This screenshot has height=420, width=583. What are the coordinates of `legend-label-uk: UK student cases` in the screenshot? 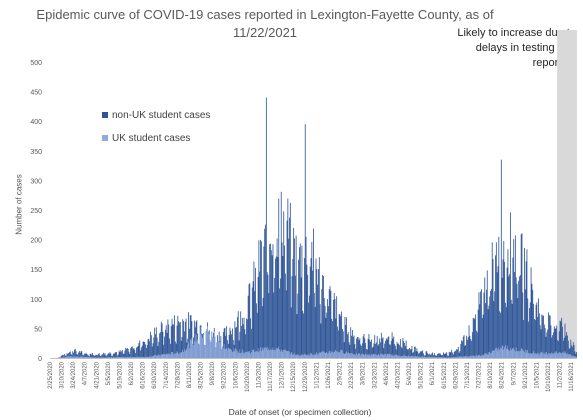 It's located at (151, 138).